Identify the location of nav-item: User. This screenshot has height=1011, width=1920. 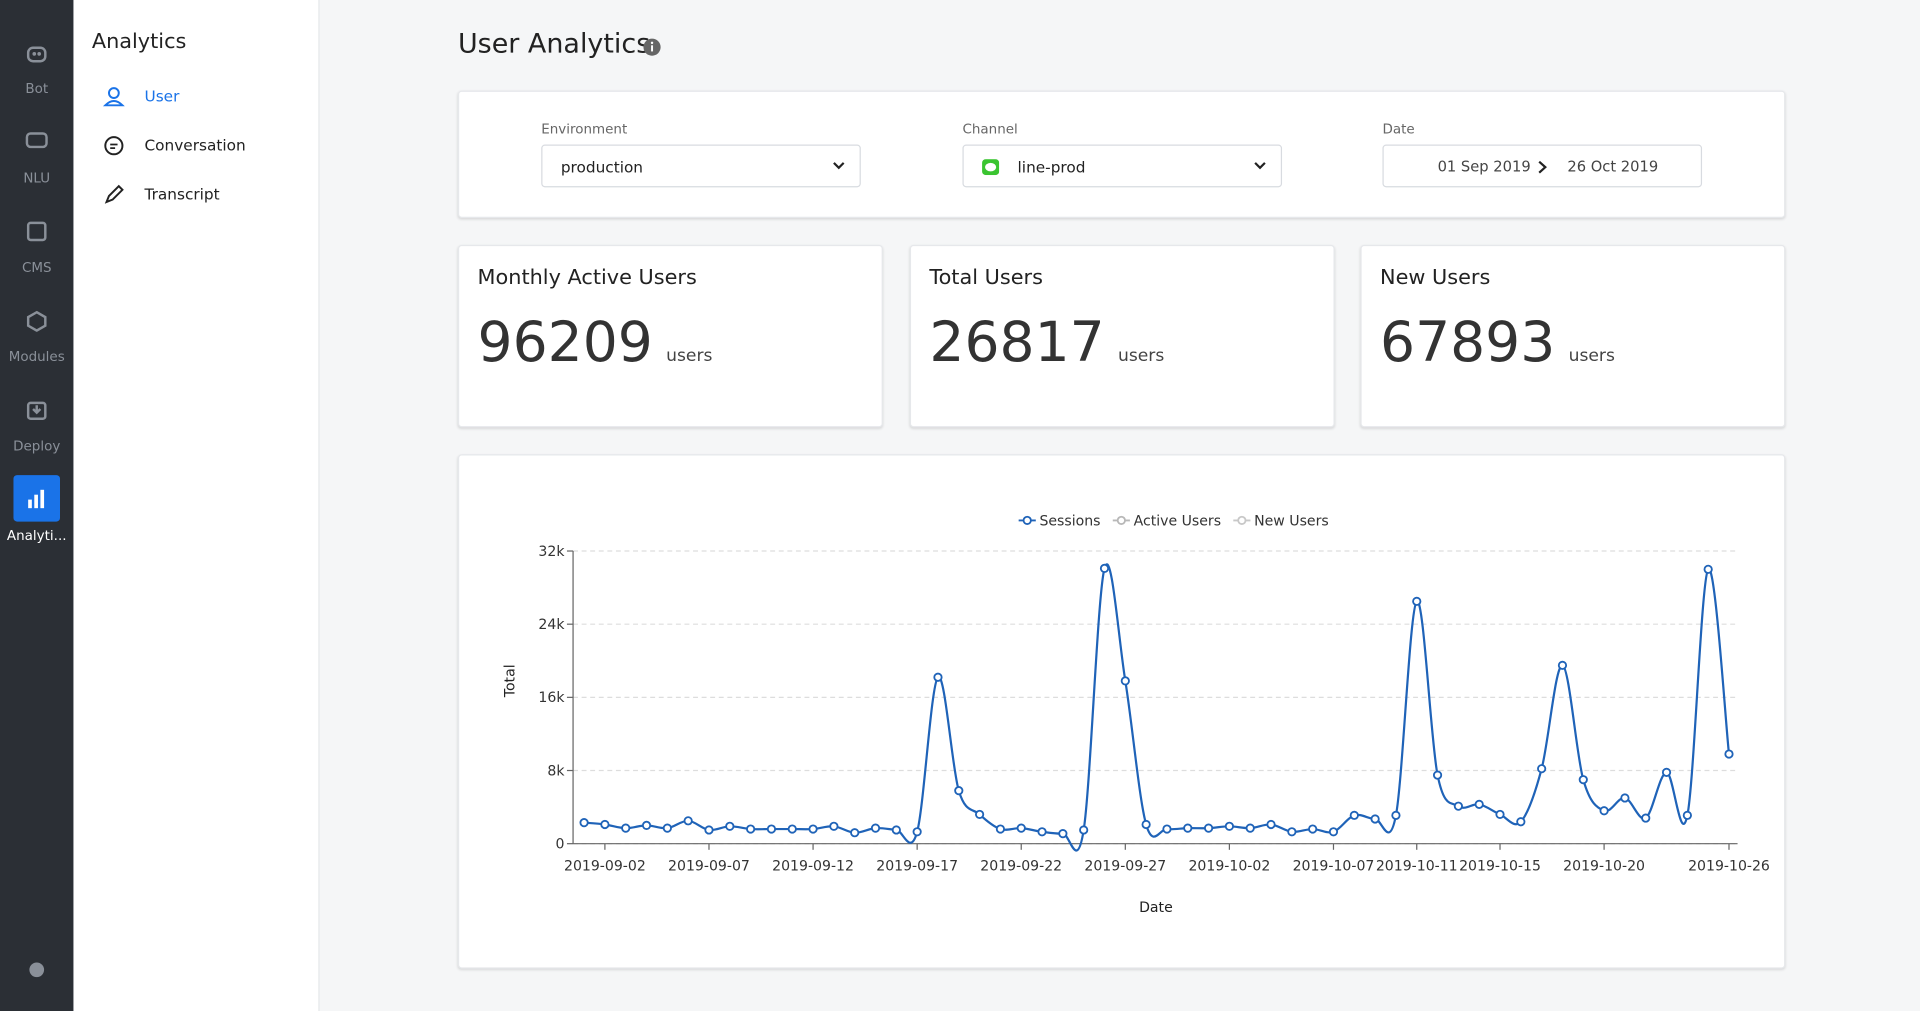
(162, 96).